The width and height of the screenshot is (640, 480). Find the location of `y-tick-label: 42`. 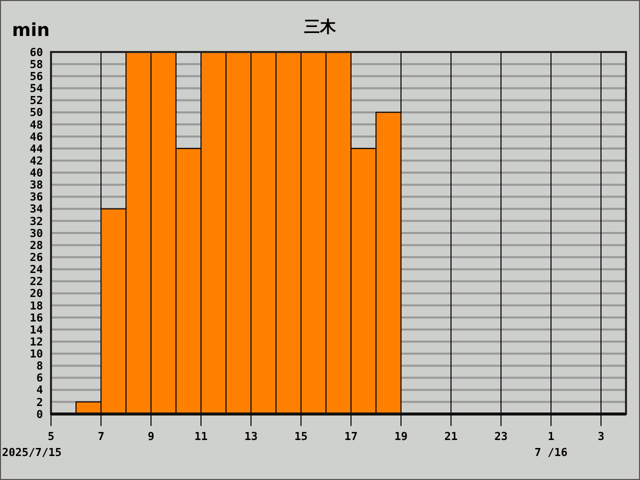

y-tick-label: 42 is located at coordinates (36, 161).